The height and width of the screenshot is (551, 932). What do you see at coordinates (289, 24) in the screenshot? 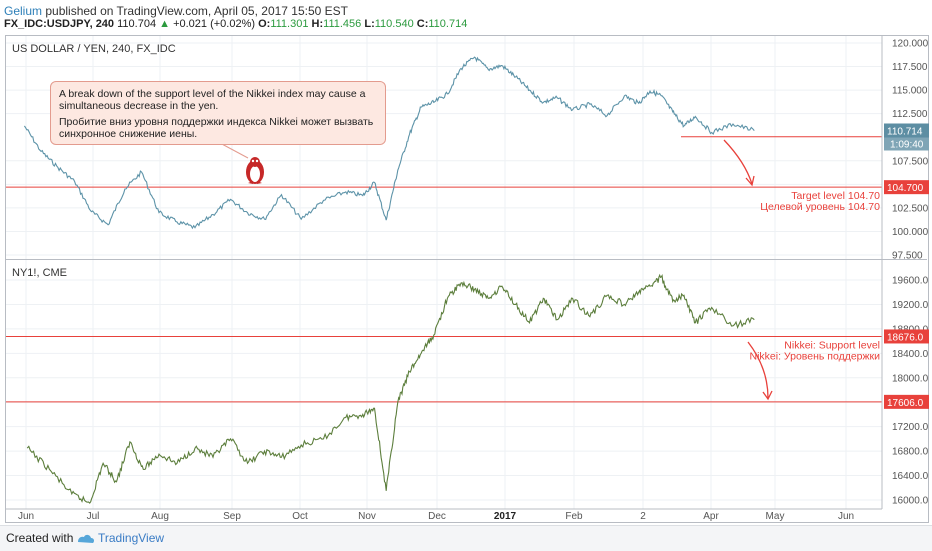
I see `open-value: 111.301` at bounding box center [289, 24].